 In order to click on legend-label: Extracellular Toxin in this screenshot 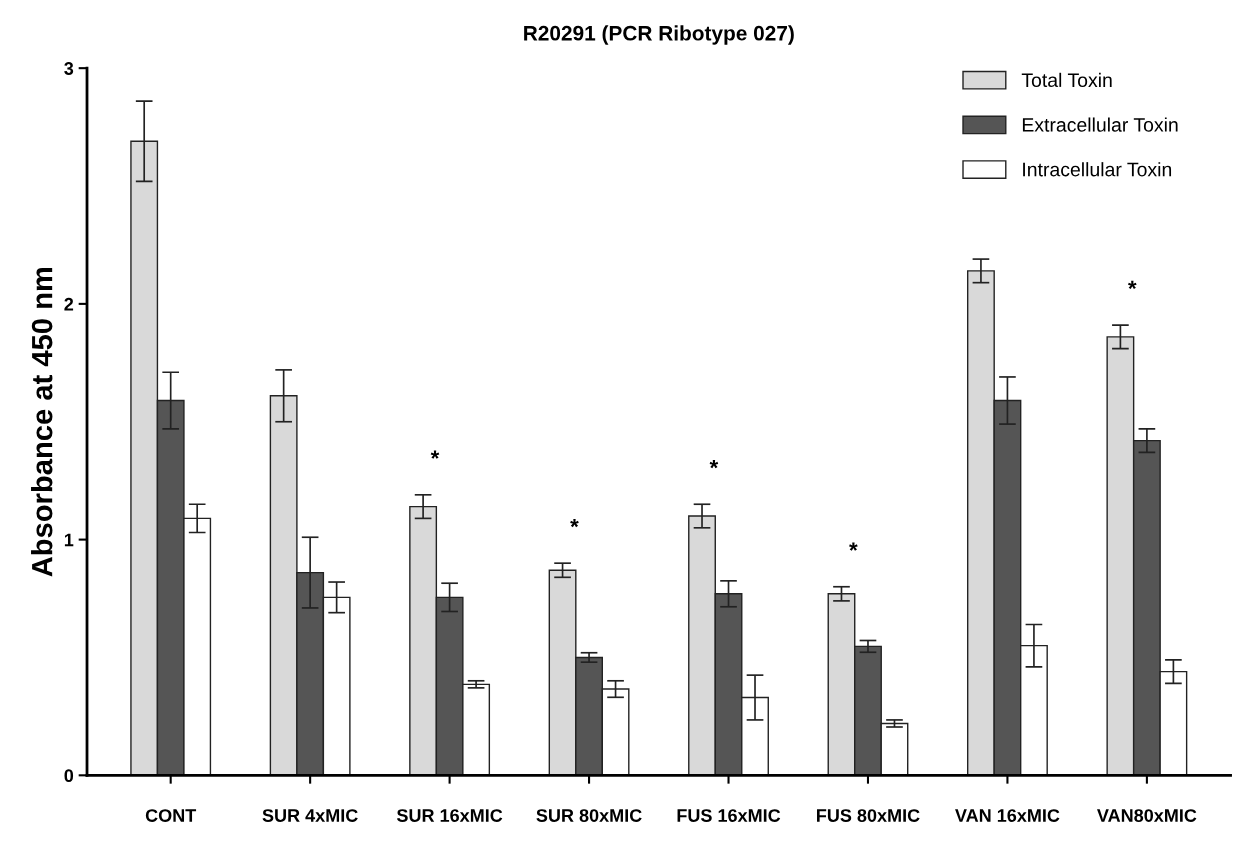, I will do `click(1100, 124)`.